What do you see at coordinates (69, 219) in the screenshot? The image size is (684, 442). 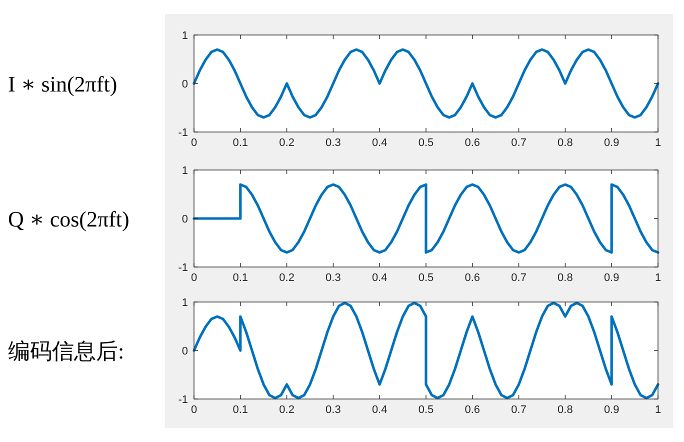 I see `y-axis-title: Q ∗ cos(2πft)` at bounding box center [69, 219].